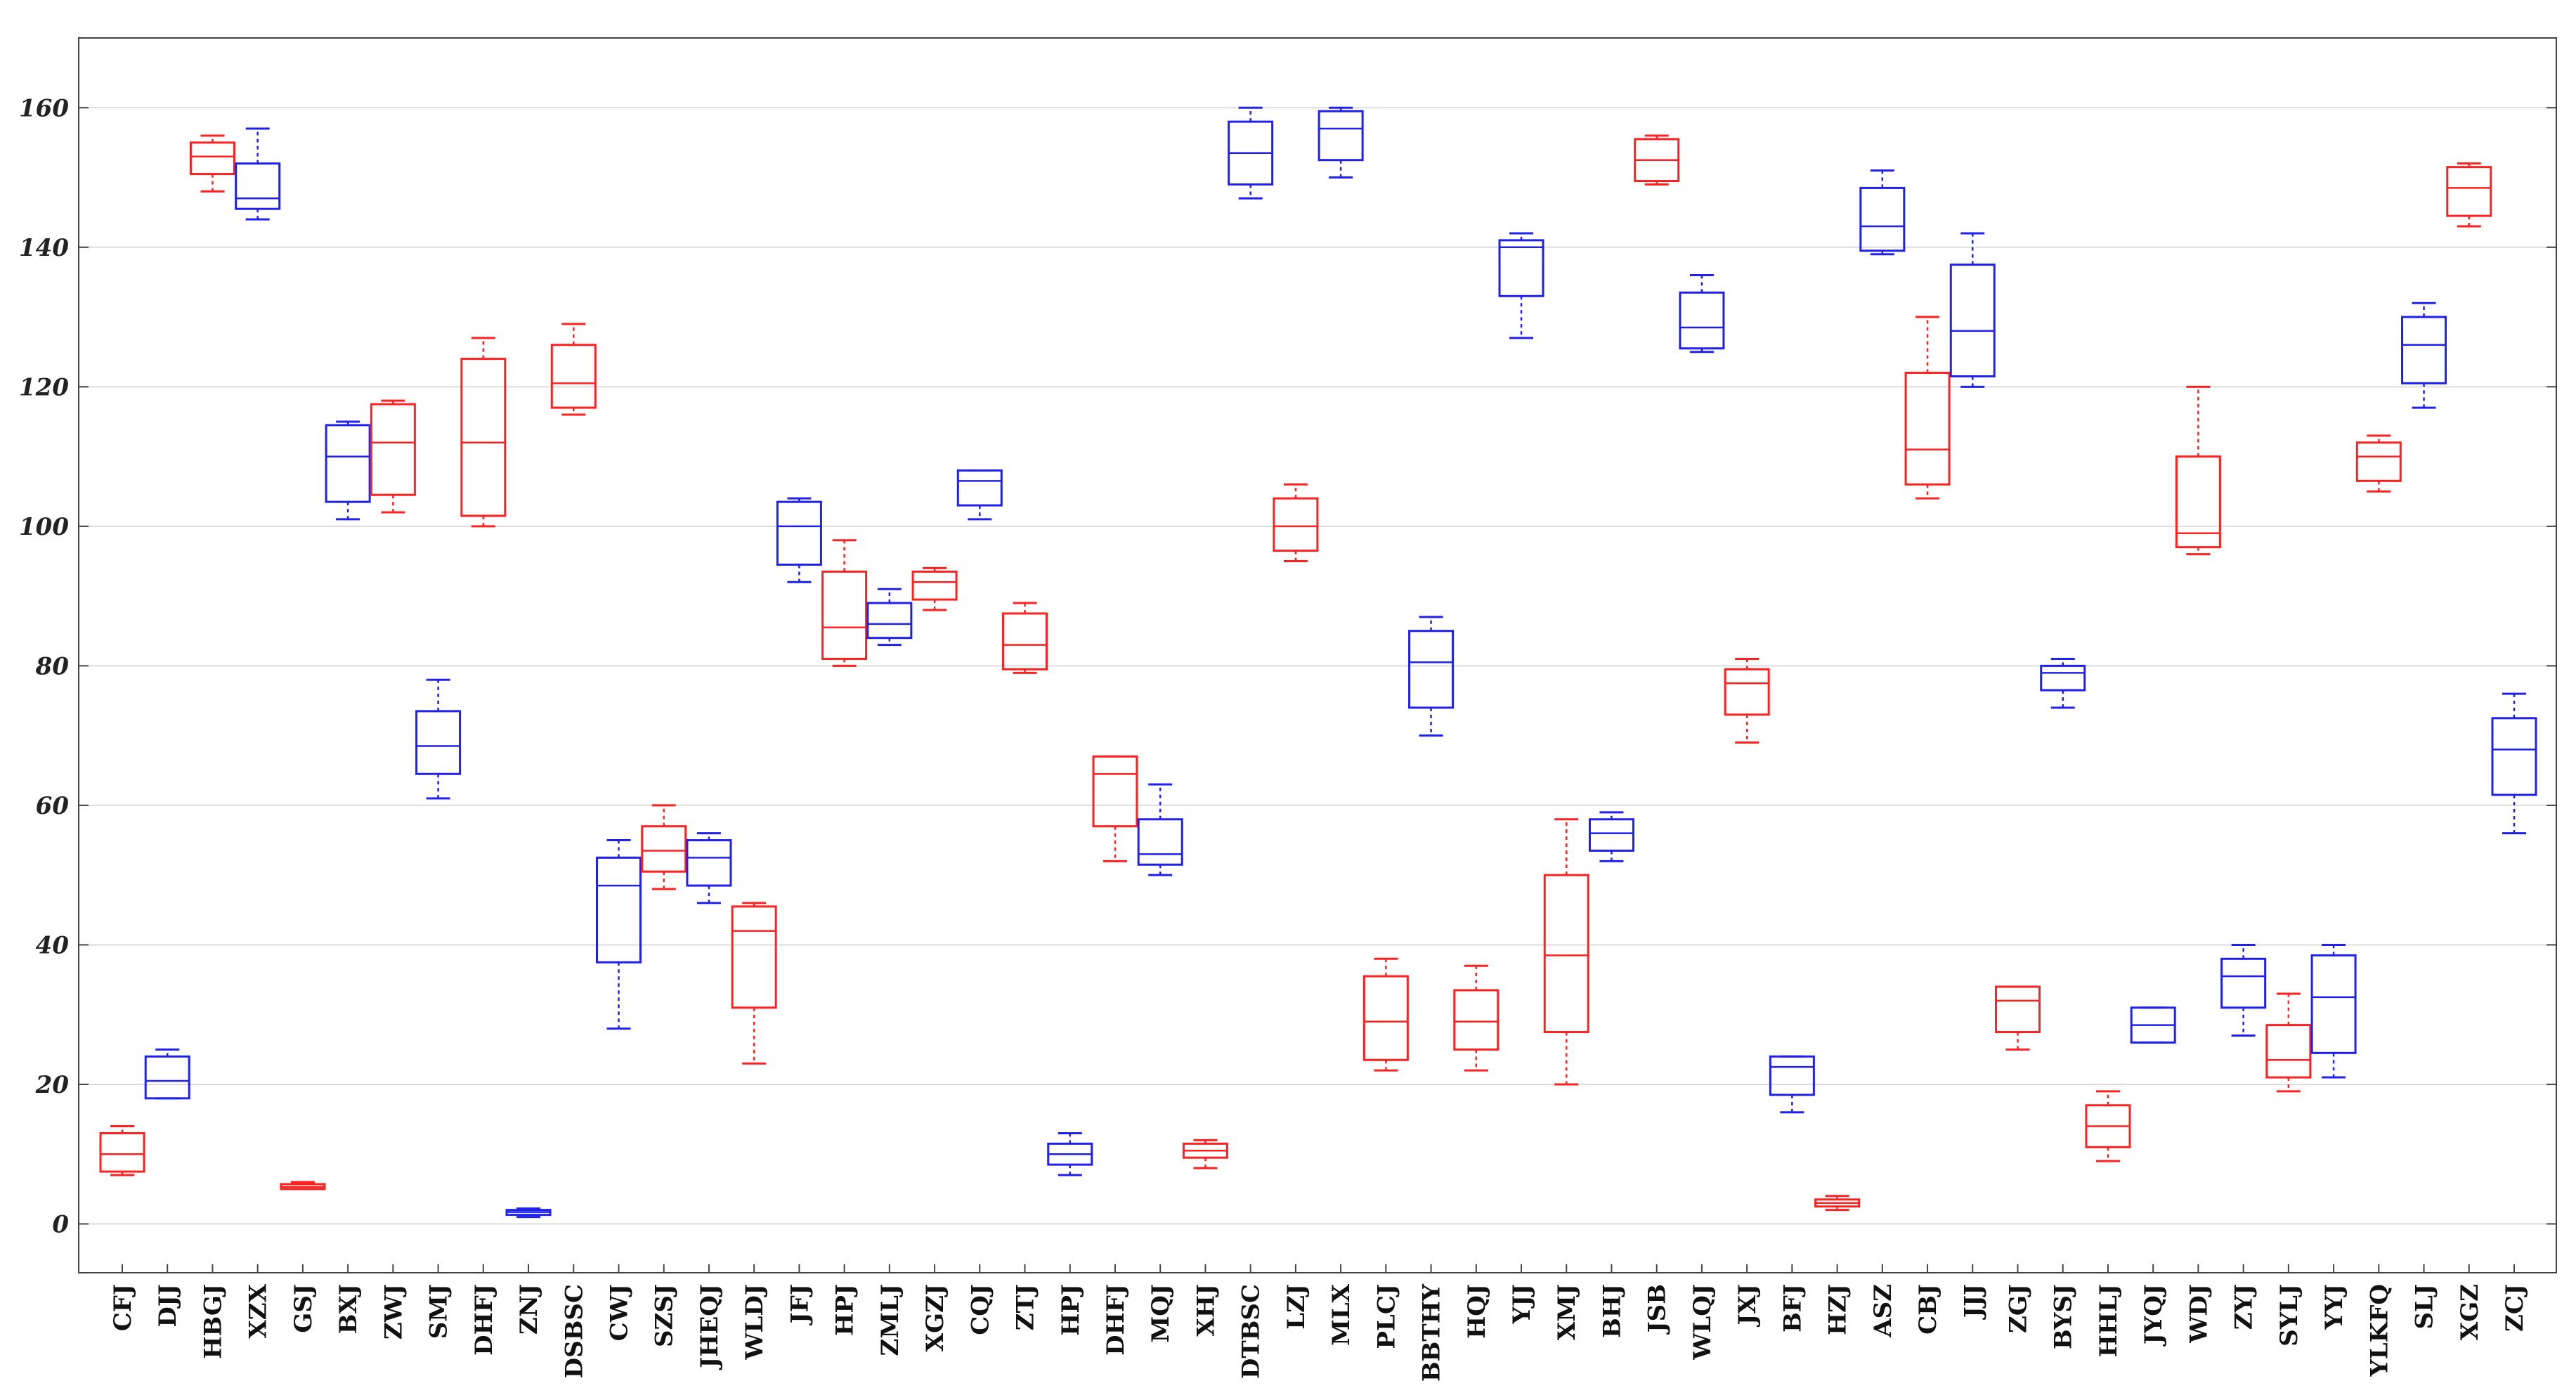  Describe the element at coordinates (1385, 1014) in the screenshot. I see `box-plcj` at that location.